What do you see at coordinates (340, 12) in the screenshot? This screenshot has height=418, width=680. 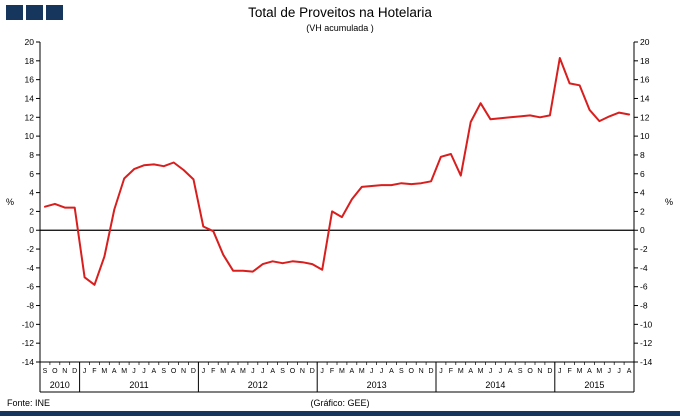 I see `chart-title: Total de Proveitos na Hotelaria` at bounding box center [340, 12].